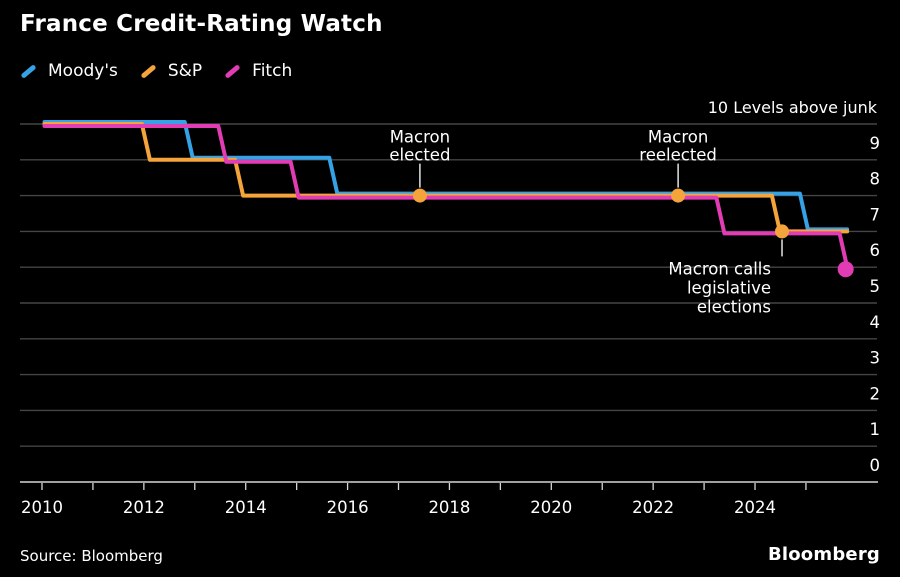 The height and width of the screenshot is (577, 900). What do you see at coordinates (729, 287) in the screenshot?
I see `annotation-text-2-line-1: legislative` at bounding box center [729, 287].